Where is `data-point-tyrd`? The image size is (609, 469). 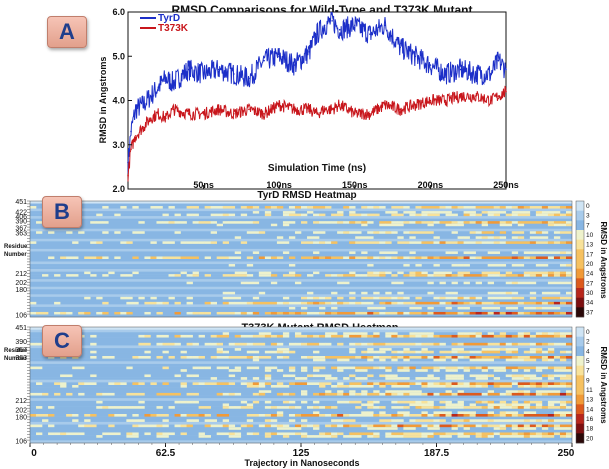 data-point-tyrd is located at coordinates (166, 78).